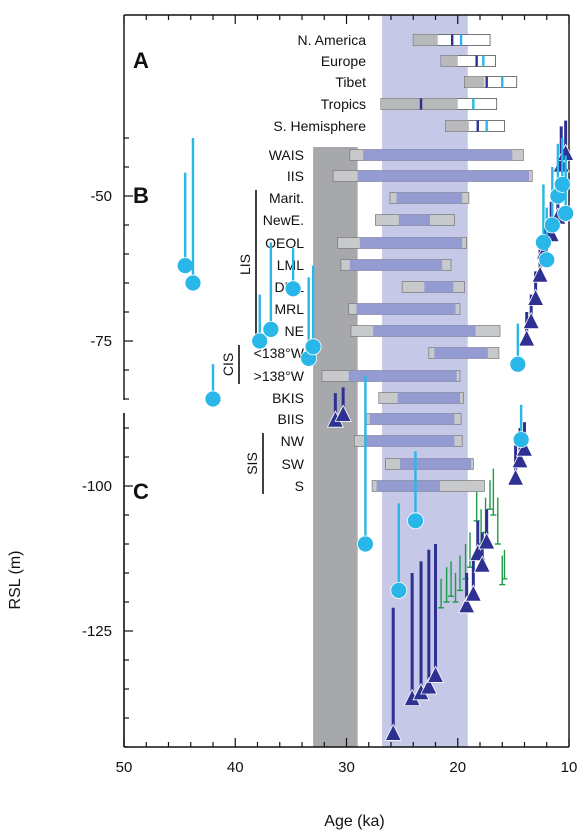 Image resolution: width=580 pixels, height=835 pixels. What do you see at coordinates (350, 82) in the screenshot?
I see `region-label: Tibet` at bounding box center [350, 82].